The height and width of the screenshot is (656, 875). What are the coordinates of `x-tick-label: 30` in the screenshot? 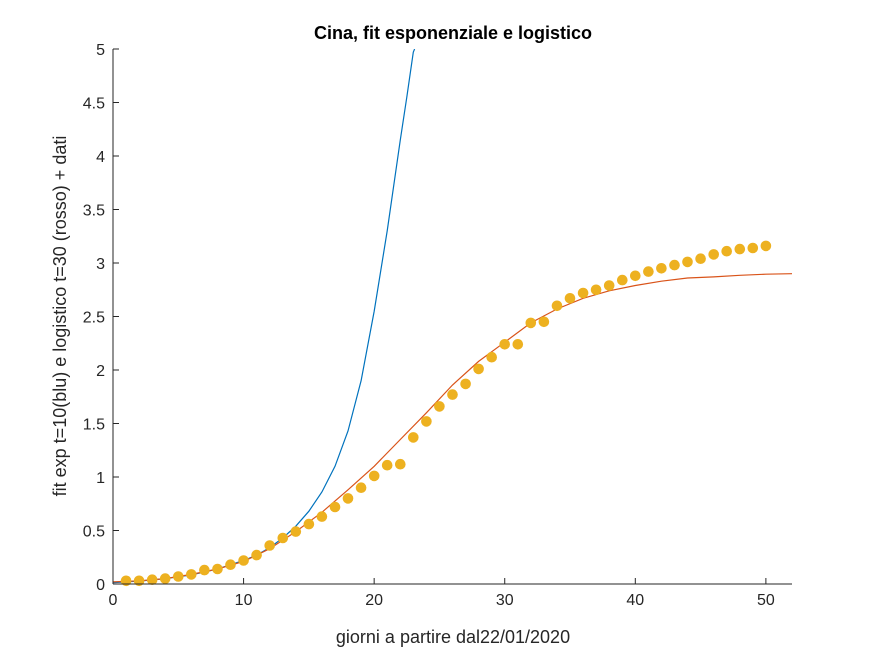 It's located at (505, 600).